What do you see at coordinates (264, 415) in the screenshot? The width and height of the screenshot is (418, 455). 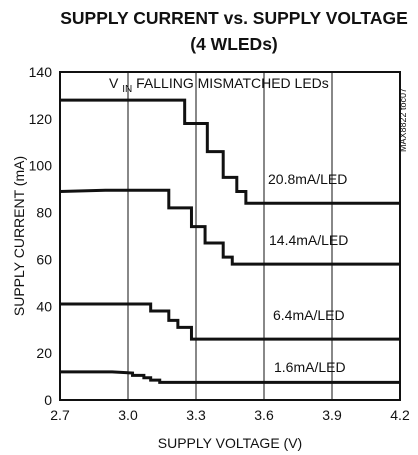 I see `x-tick-label: 3.6` at bounding box center [264, 415].